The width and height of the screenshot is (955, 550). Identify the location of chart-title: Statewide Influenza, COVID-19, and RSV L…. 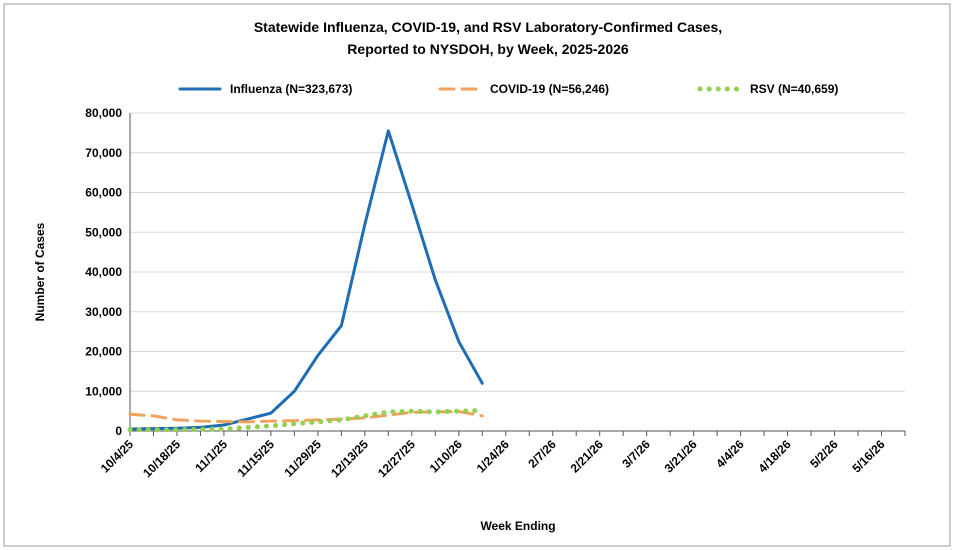
(488, 27).